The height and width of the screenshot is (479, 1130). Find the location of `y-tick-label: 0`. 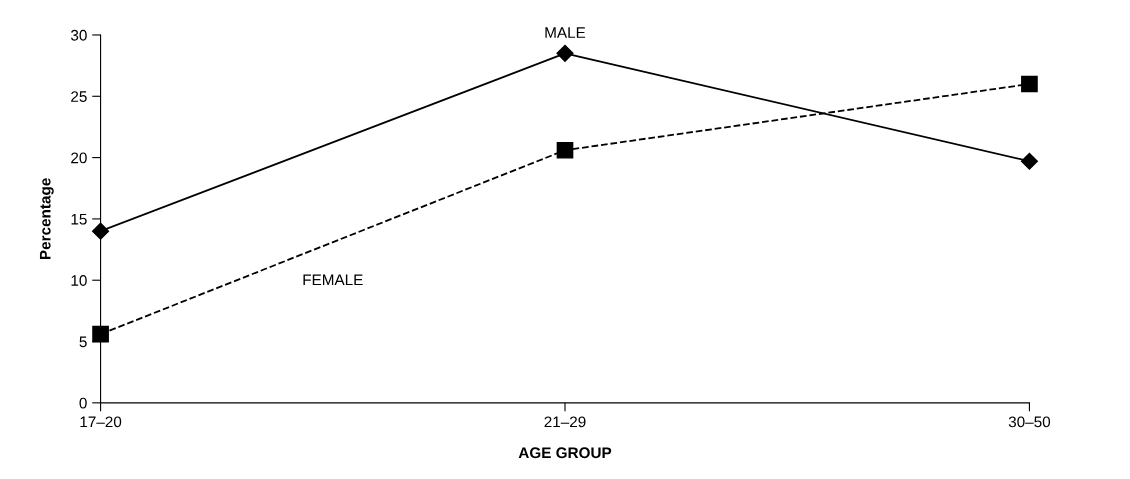

y-tick-label: 0 is located at coordinates (83, 403).